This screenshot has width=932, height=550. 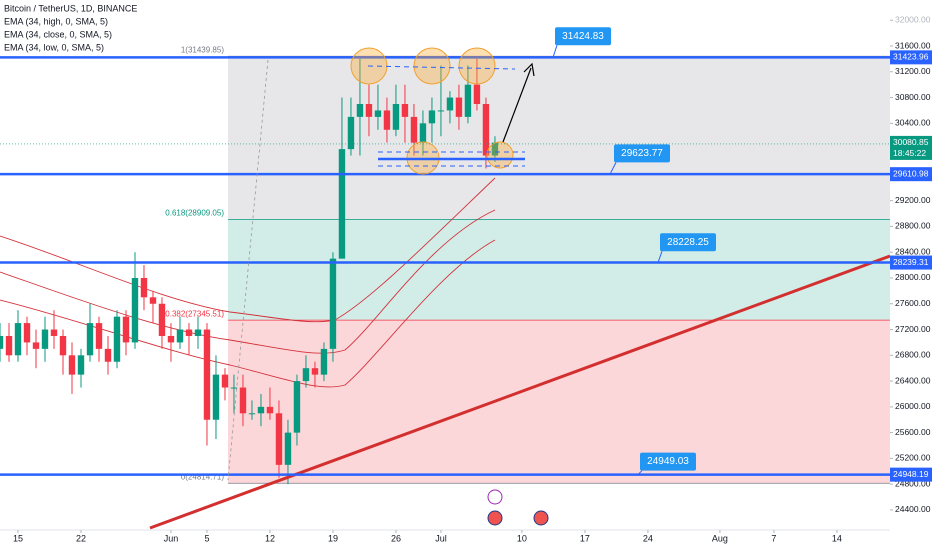 What do you see at coordinates (913, 277) in the screenshot?
I see `y-tick-label: 28000.00` at bounding box center [913, 277].